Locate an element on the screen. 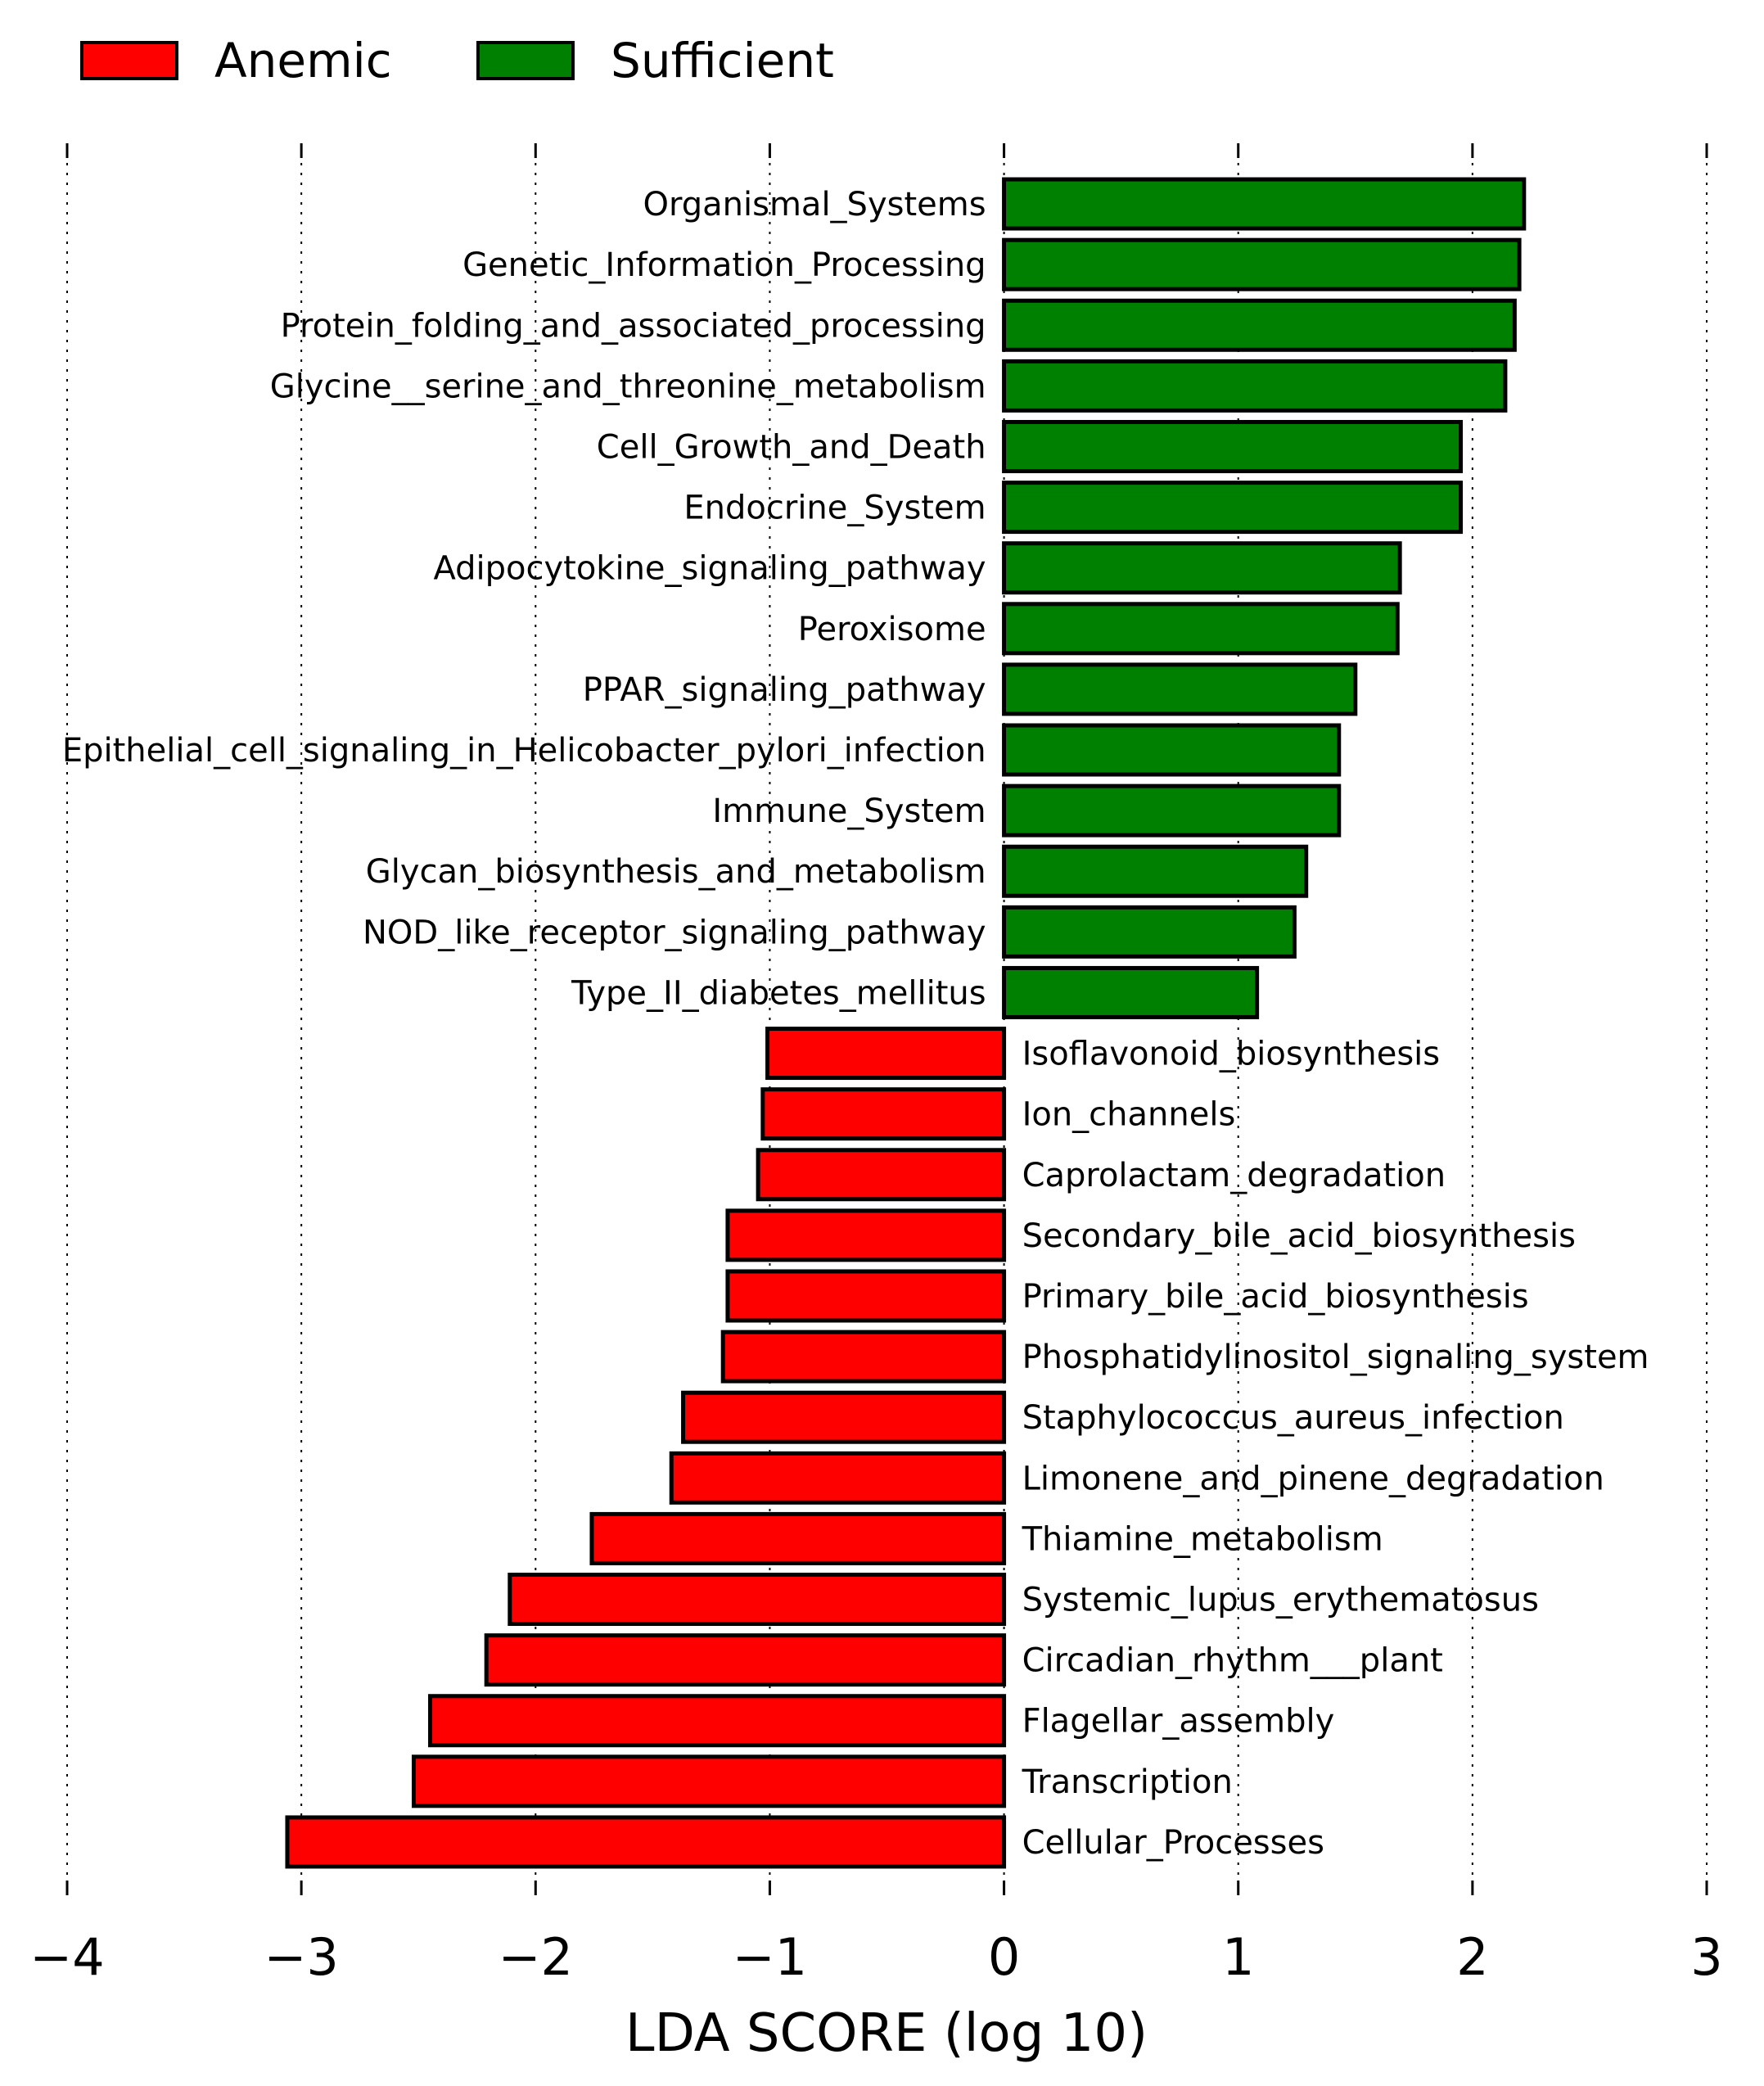 Image resolution: width=1764 pixels, height=2086 pixels. bar-label: Glycine__serine_and_threonine_metabolism is located at coordinates (628, 386).